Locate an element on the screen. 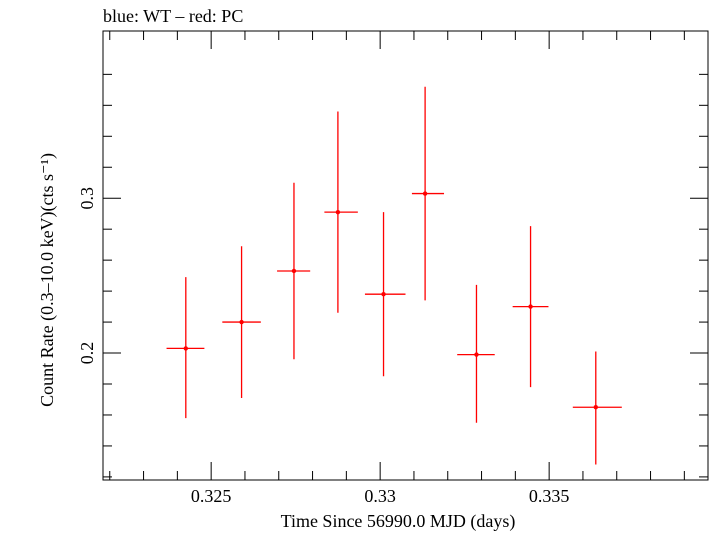 The height and width of the screenshot is (537, 709). x-tick-label: 0.325 is located at coordinates (211, 496).